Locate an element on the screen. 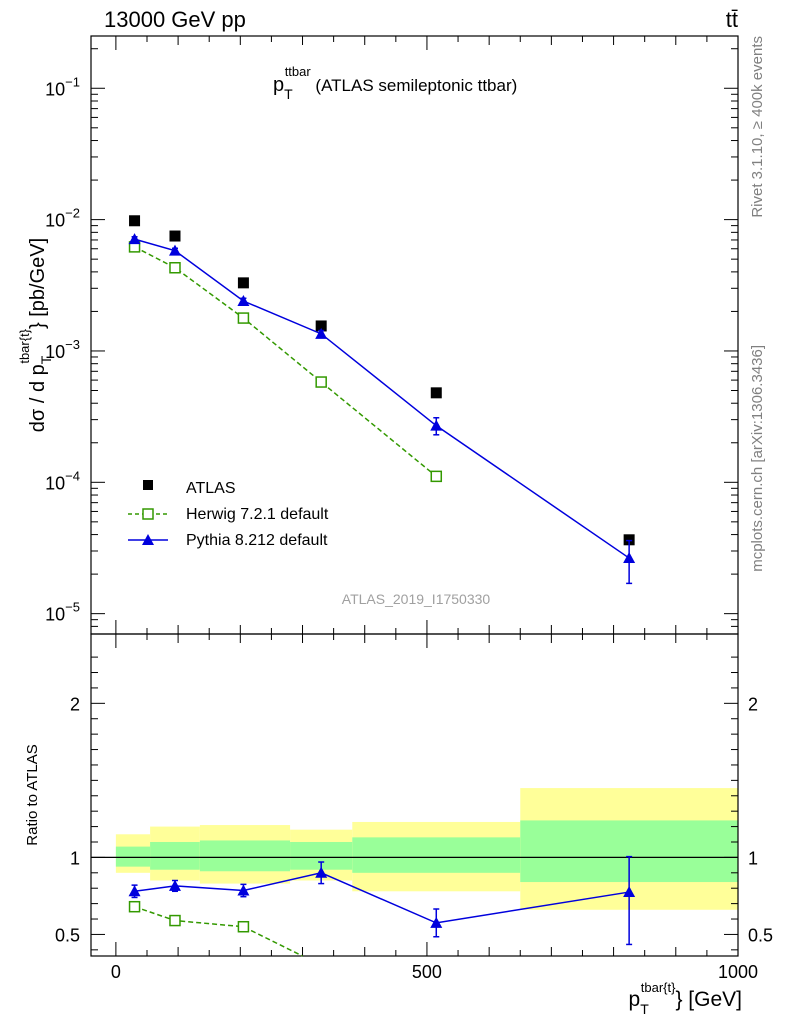  main-ytick-base-3: 10 is located at coordinates (55, 483).